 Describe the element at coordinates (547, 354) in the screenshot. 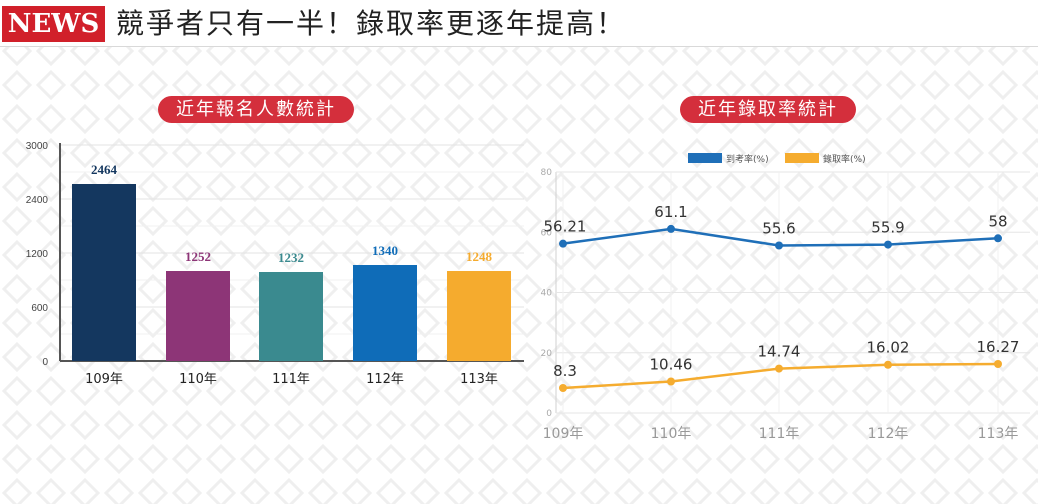

I see `line-y-tick-label: 20` at that location.